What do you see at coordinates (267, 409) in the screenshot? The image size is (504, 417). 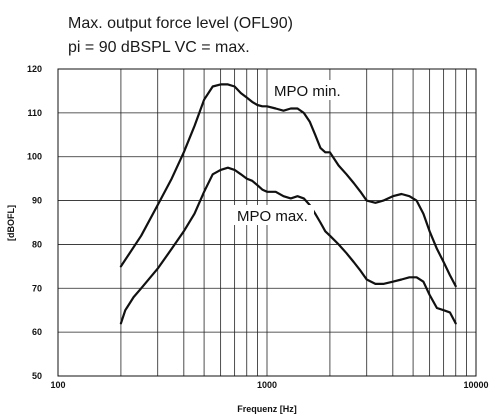 I see `x-axis-label: Frequenz [Hz]` at bounding box center [267, 409].